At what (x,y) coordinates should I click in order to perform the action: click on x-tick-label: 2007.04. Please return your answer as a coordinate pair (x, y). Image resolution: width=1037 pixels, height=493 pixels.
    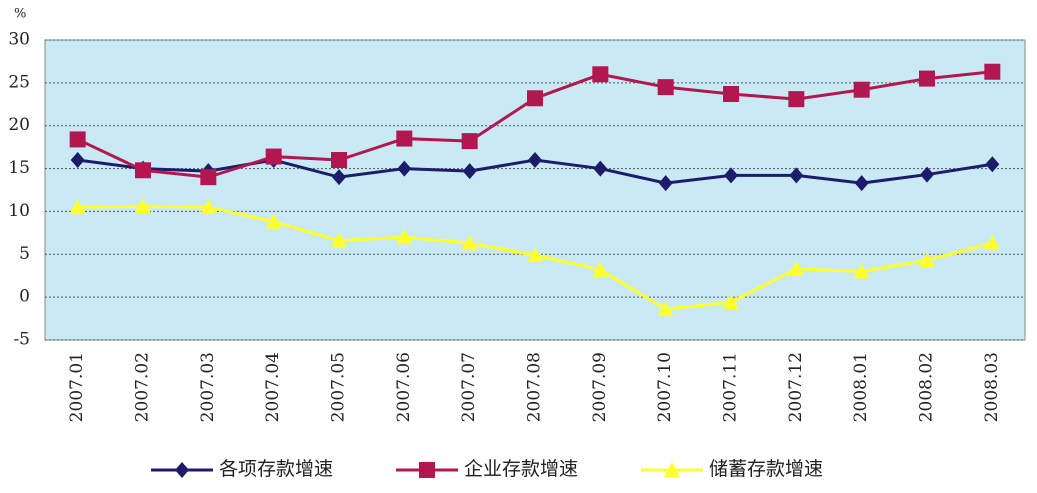
    Looking at the image, I should click on (273, 387).